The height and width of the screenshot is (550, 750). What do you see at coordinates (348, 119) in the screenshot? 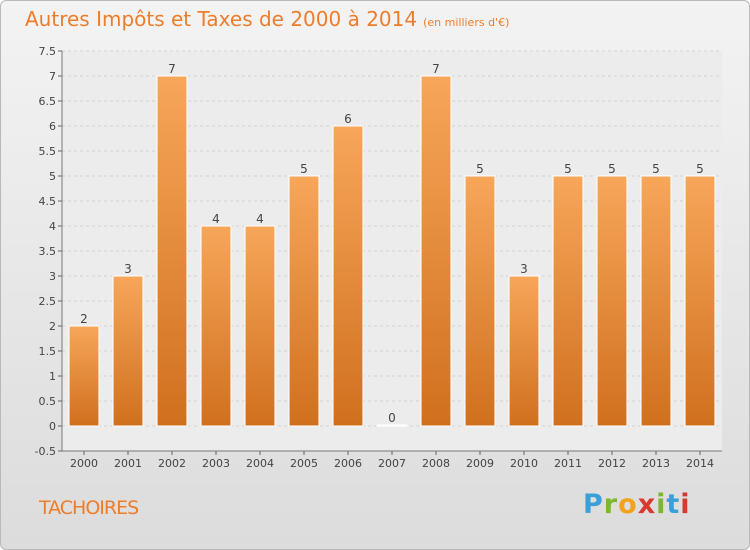
I see `value-label-2006: 6` at bounding box center [348, 119].